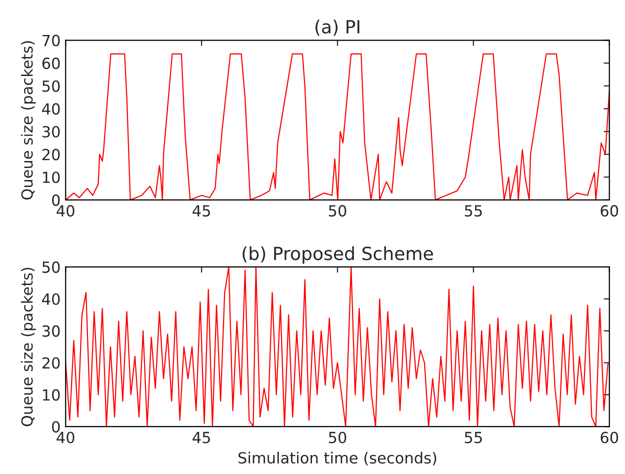 The height and width of the screenshot is (474, 625). I want to click on y-tick-label: 60, so click(51, 64).